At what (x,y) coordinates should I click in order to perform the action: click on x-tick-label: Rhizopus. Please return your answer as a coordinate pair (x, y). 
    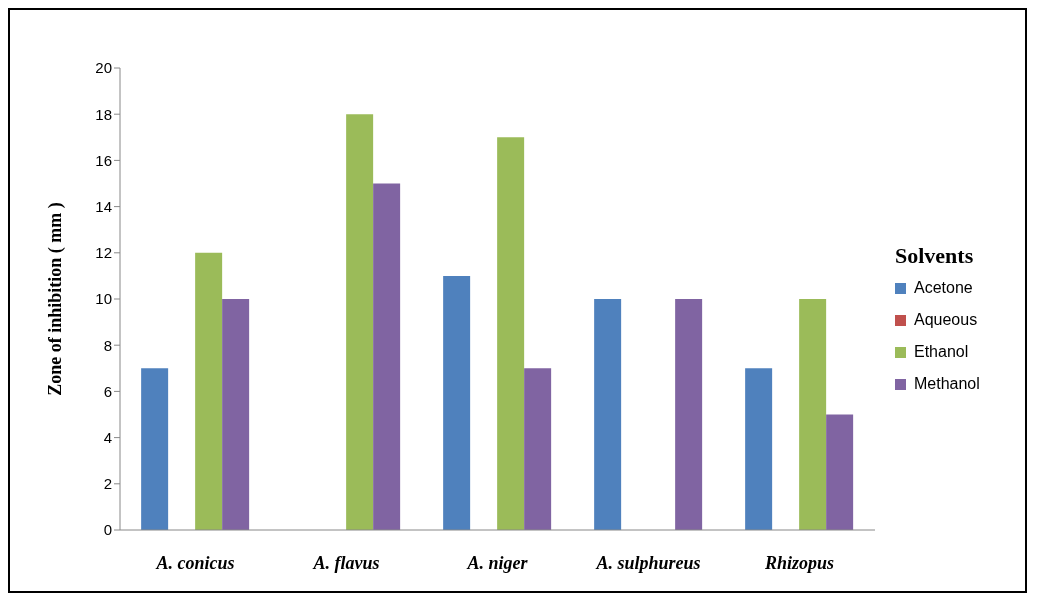
    Looking at the image, I should click on (799, 562).